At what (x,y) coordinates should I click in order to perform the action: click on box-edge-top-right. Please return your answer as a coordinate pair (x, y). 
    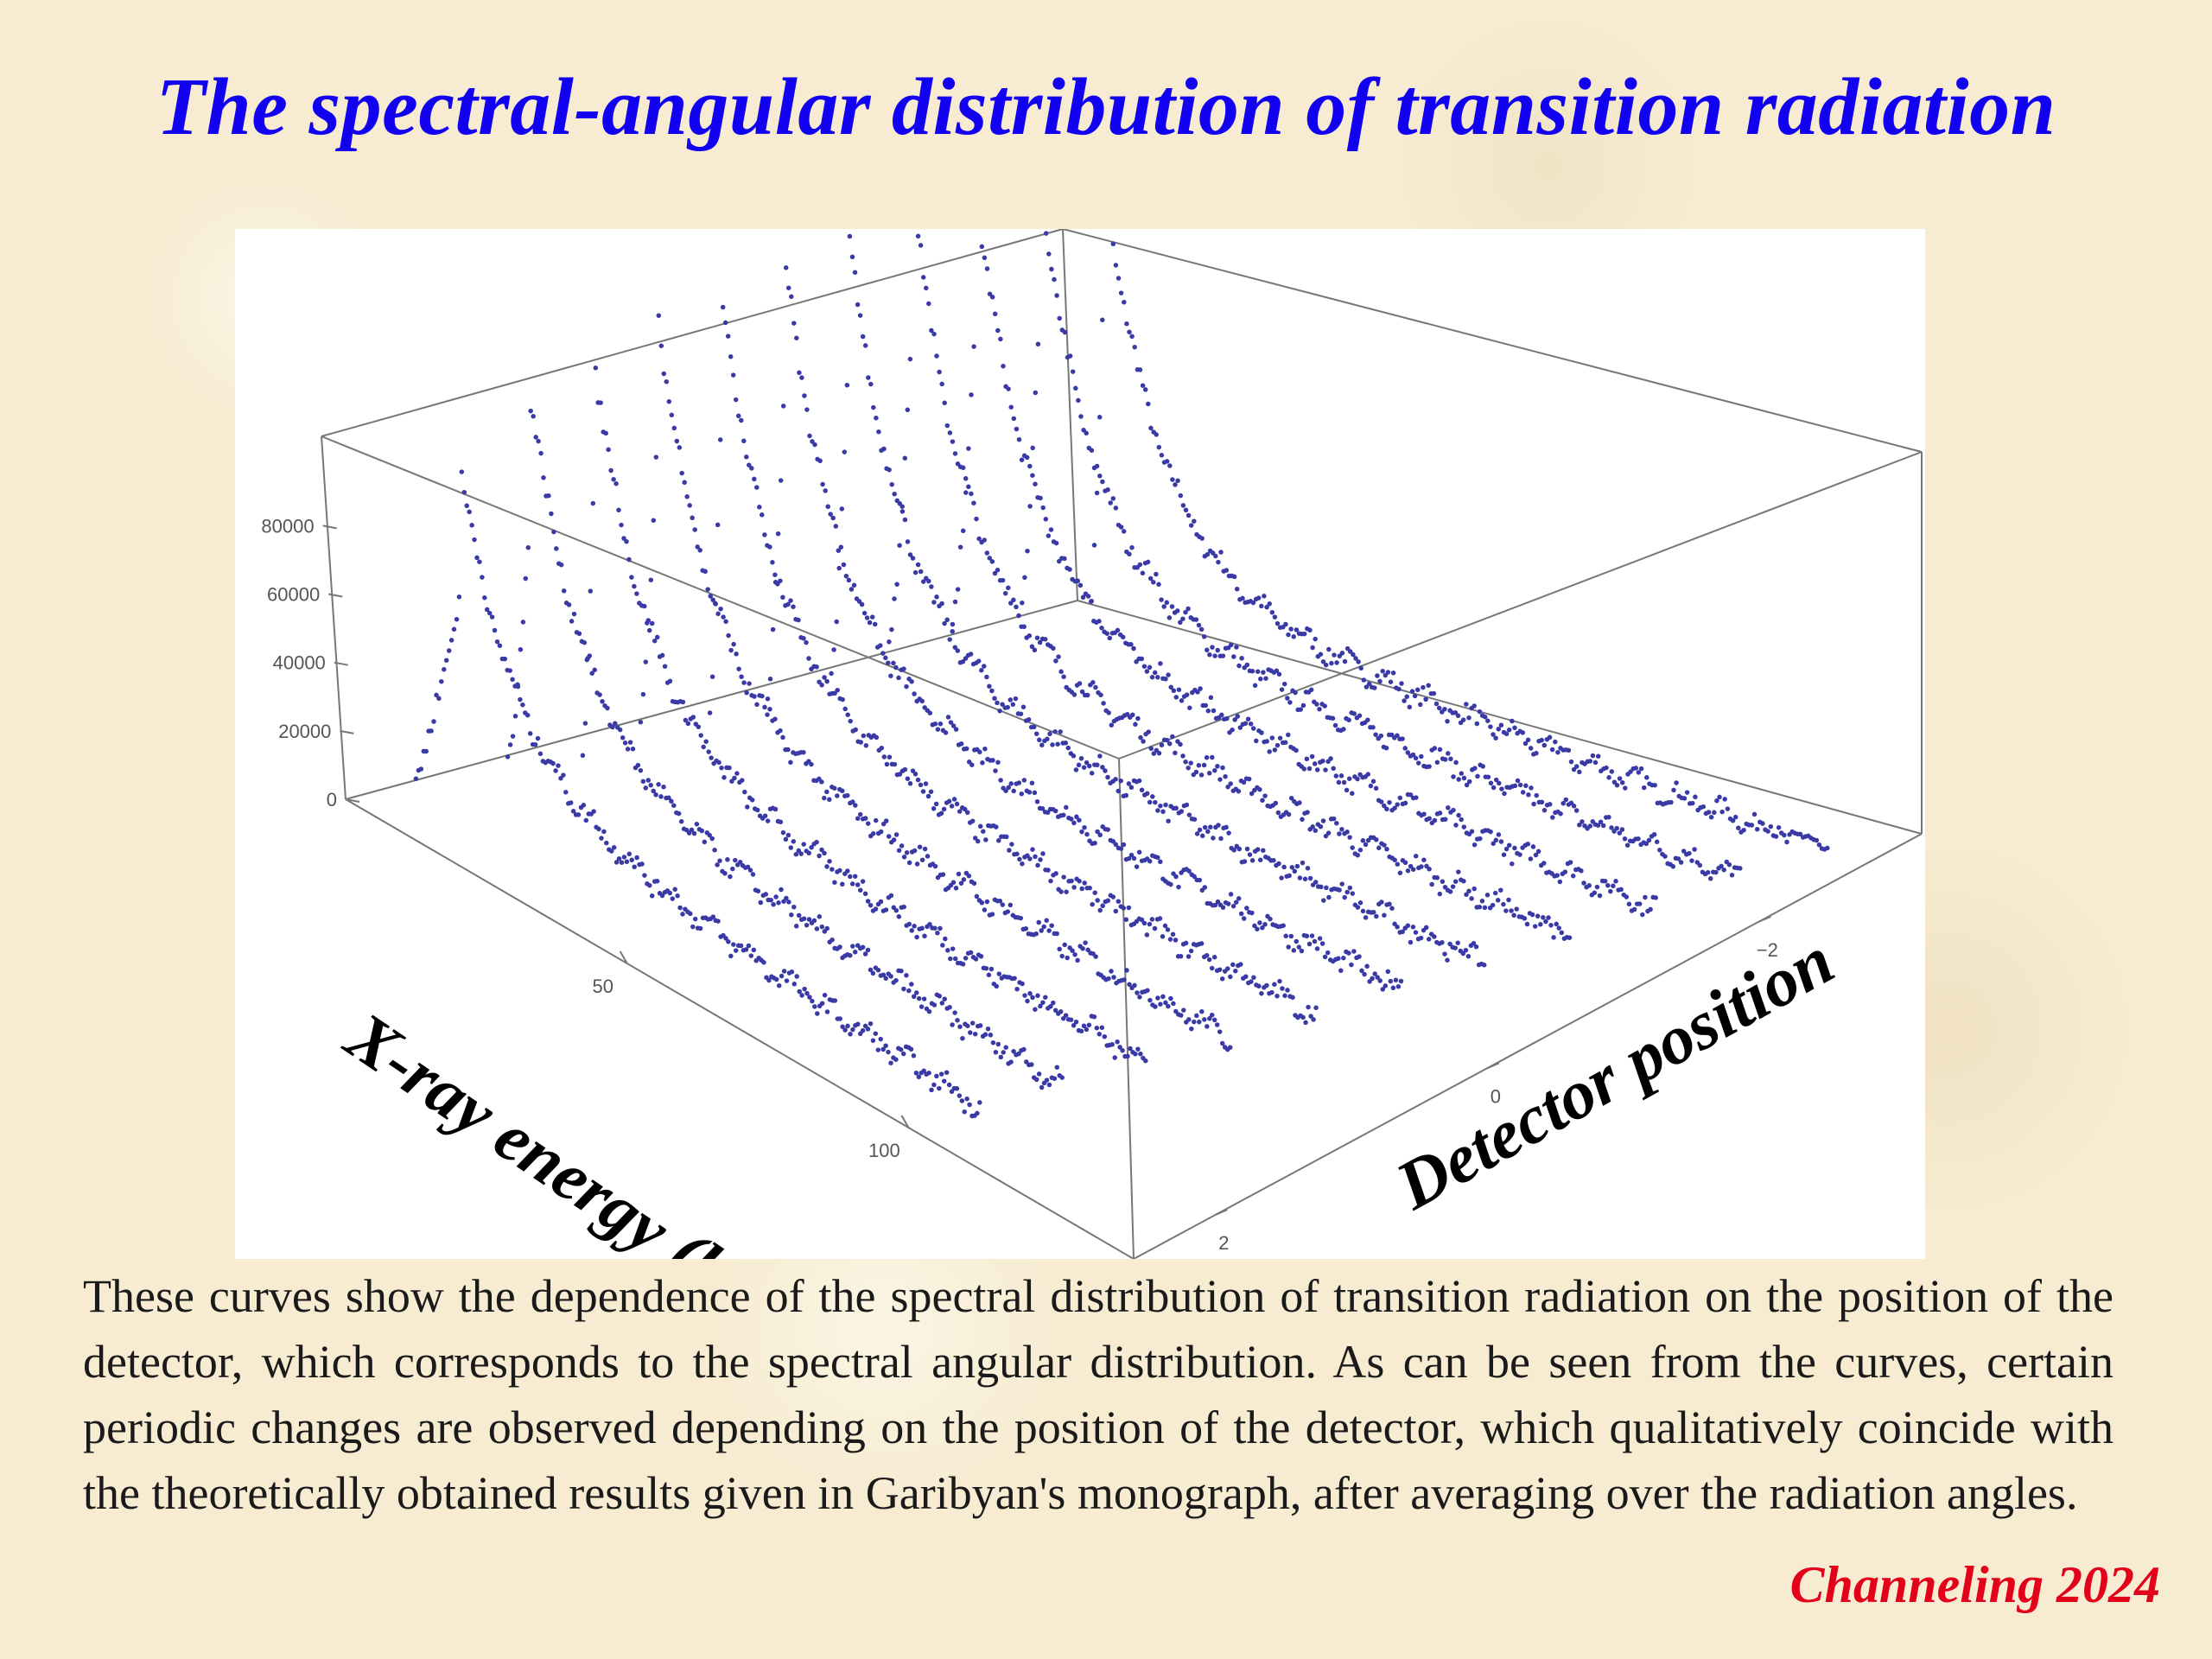
    Looking at the image, I should click on (1520, 605).